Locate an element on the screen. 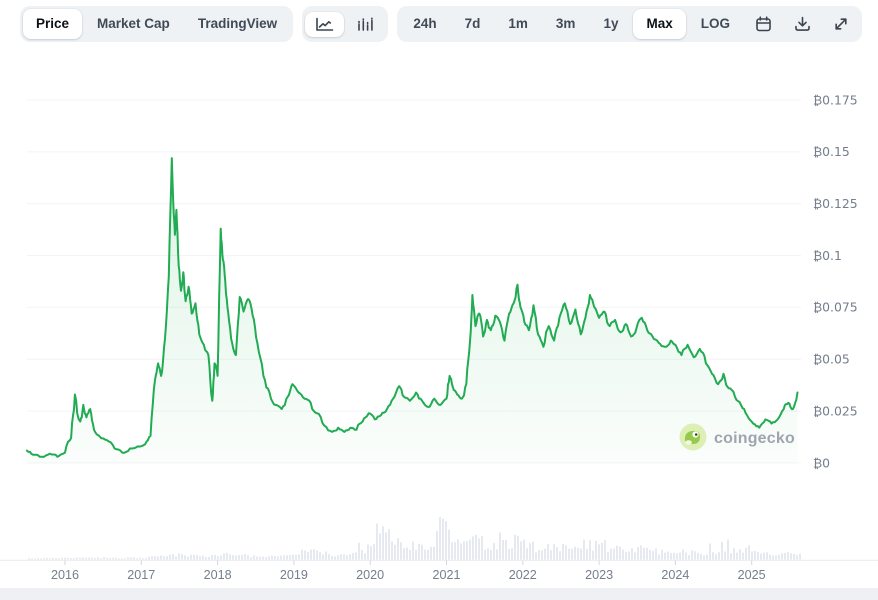 The width and height of the screenshot is (878, 600). chart-type-group is located at coordinates (345, 24).